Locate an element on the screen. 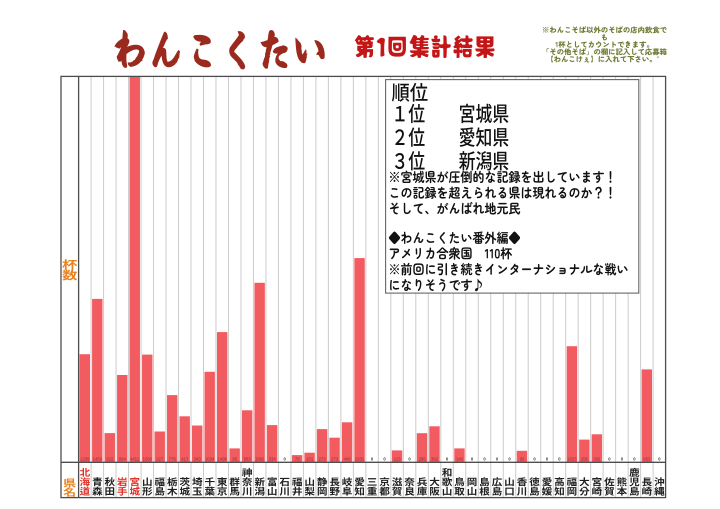  svg-text: 322 is located at coordinates (110, 459).